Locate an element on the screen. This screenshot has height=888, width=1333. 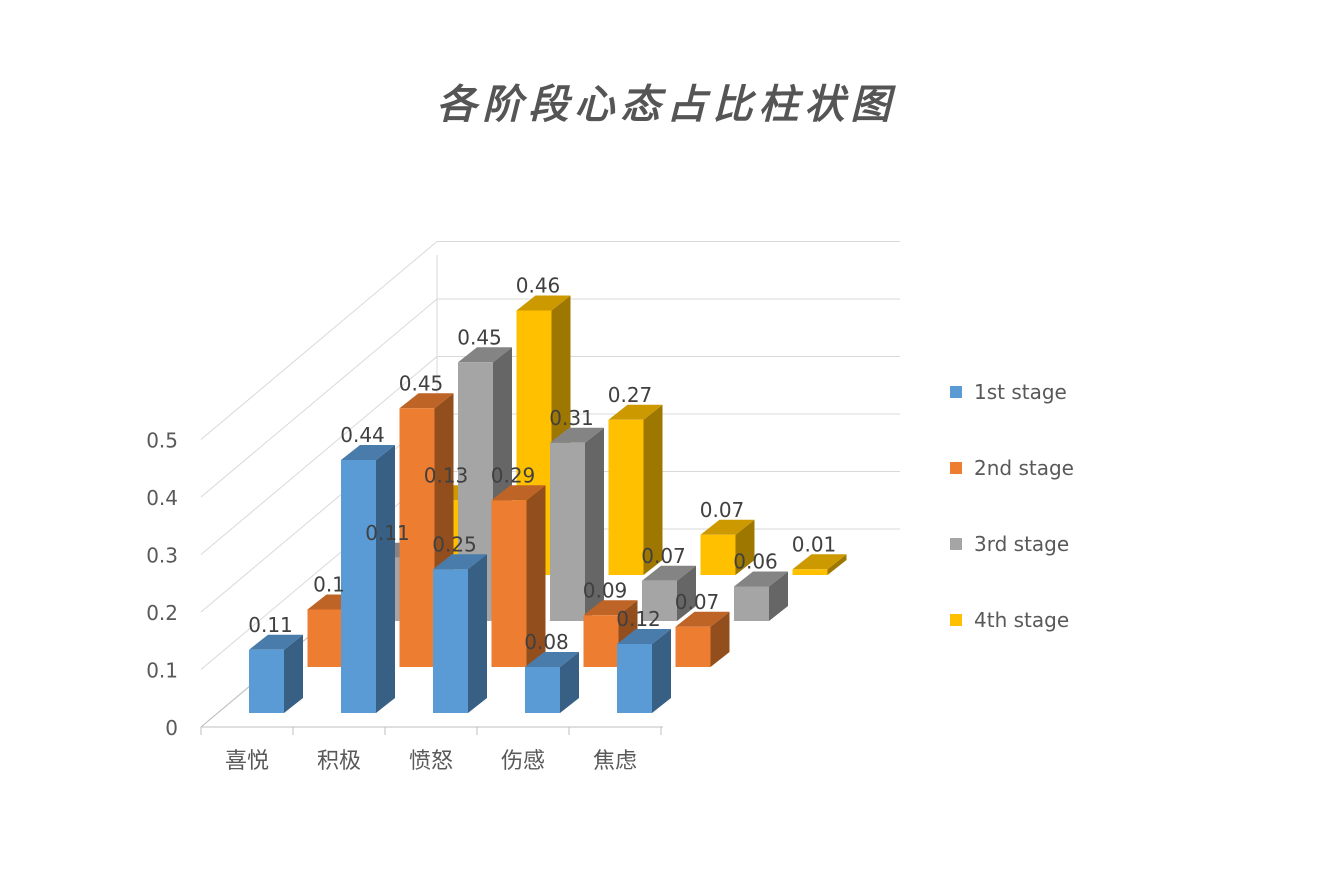
legend-swatch-4th-stage is located at coordinates (956, 620).